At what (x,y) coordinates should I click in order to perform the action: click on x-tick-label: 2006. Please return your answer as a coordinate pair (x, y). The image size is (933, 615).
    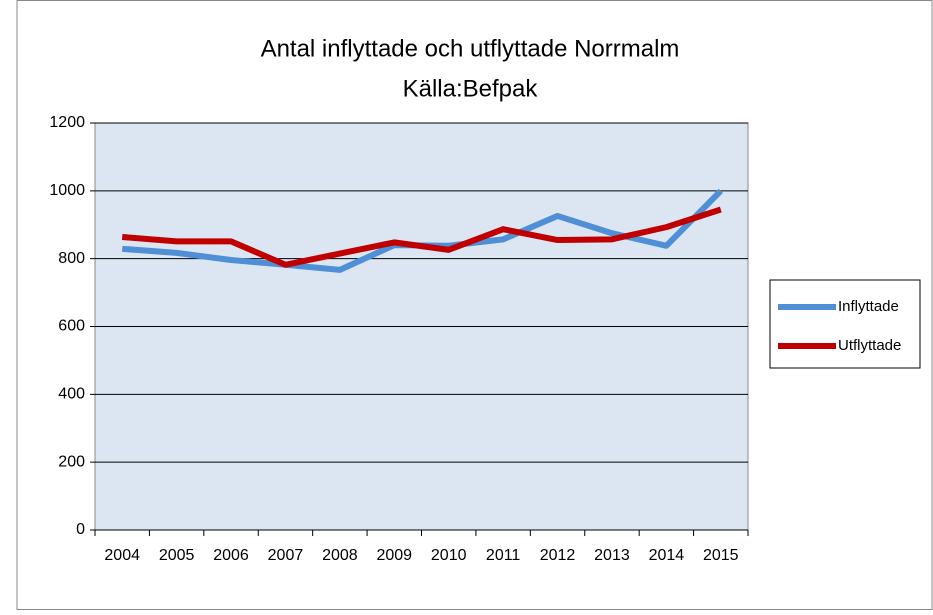
    Looking at the image, I should click on (231, 555).